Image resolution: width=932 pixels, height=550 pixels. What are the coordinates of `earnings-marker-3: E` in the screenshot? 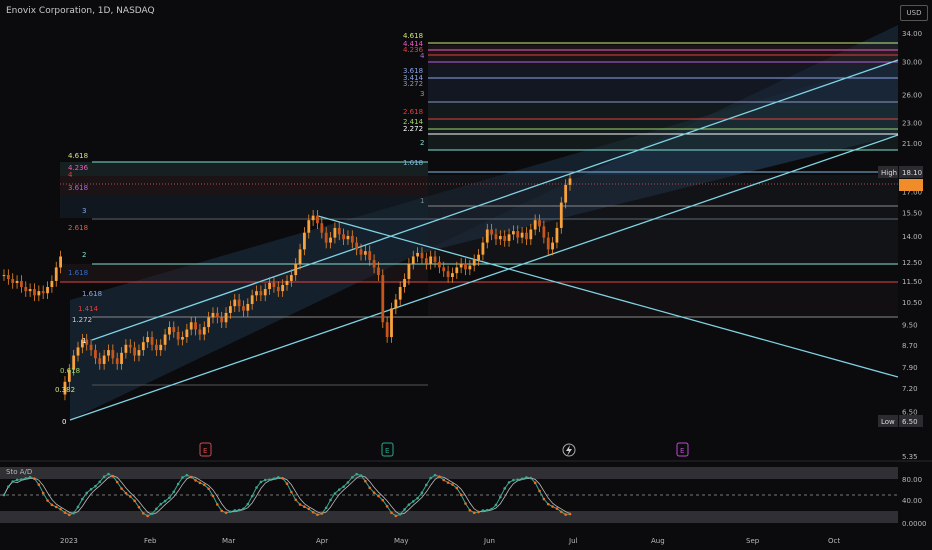 It's located at (682, 449).